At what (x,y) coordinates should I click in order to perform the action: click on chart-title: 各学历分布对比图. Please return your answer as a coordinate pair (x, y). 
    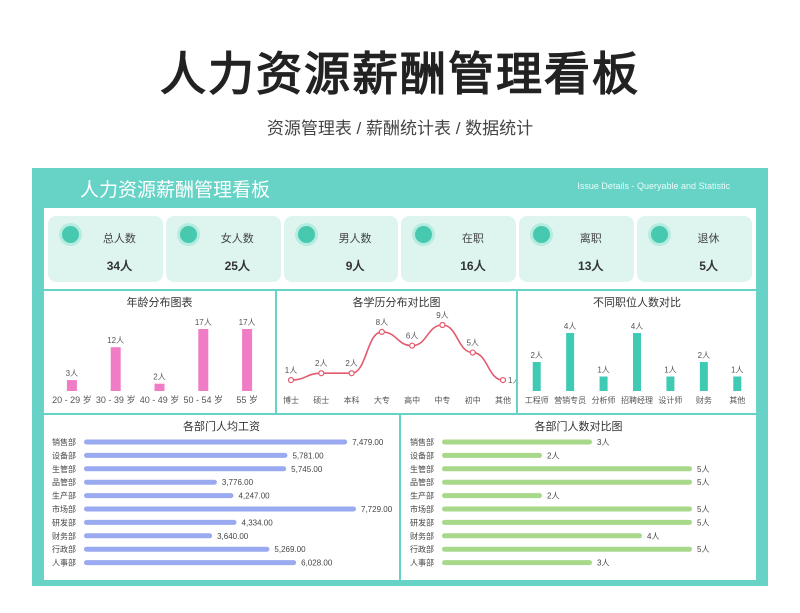
    Looking at the image, I should click on (396, 303).